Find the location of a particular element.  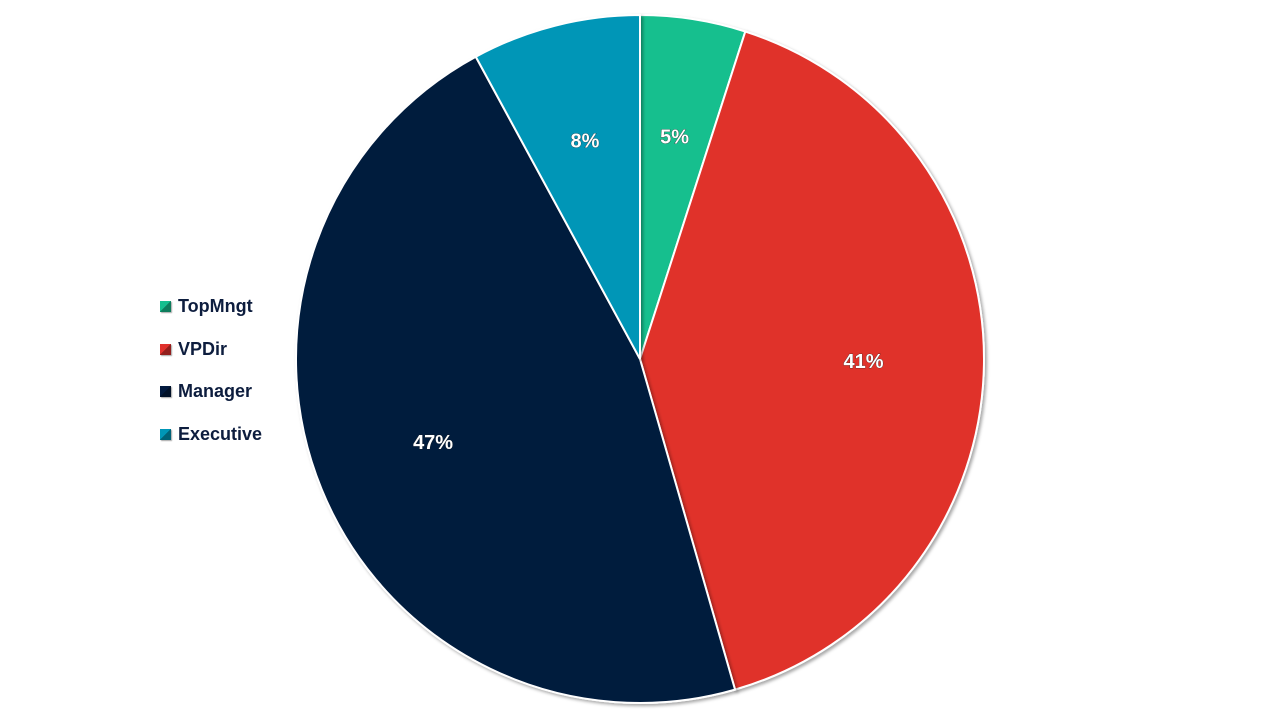

legend-item-manager: Manager is located at coordinates (230, 391).